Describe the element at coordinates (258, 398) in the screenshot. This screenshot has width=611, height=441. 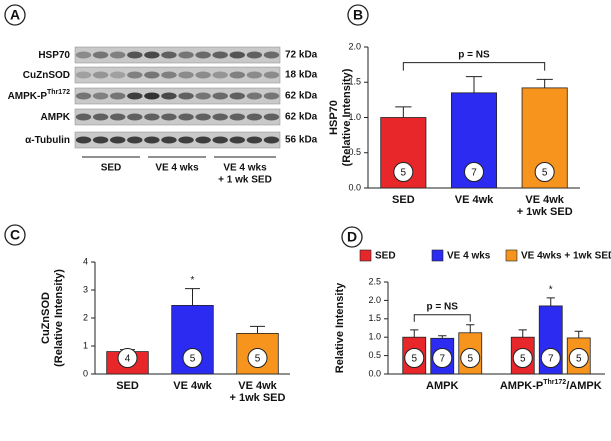
I see `x-tick-label: + 1wk SED` at that location.